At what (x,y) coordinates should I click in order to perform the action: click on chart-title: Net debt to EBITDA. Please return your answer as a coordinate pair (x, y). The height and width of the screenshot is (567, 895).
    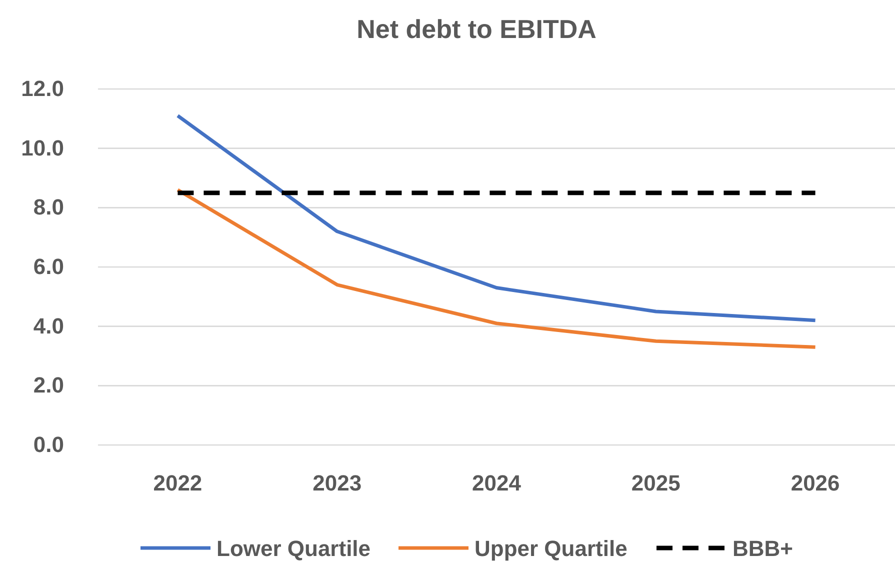
    Looking at the image, I should click on (476, 29).